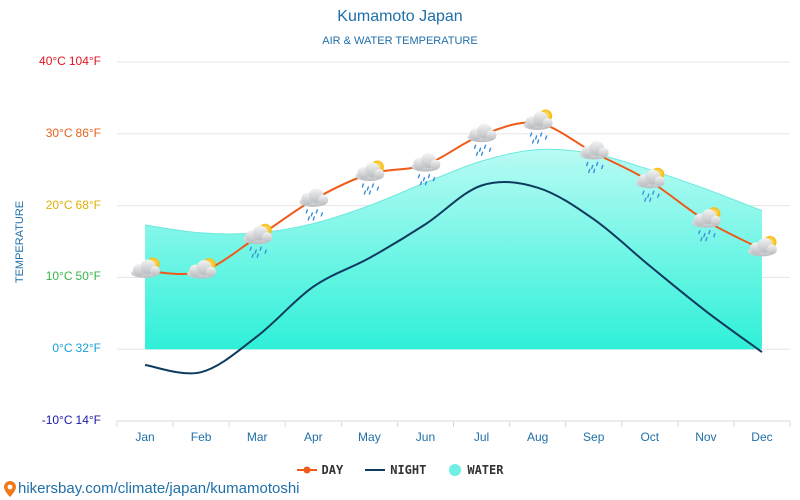  Describe the element at coordinates (88, 420) in the screenshot. I see `y-tick-fahrenheit: 14°F` at that location.